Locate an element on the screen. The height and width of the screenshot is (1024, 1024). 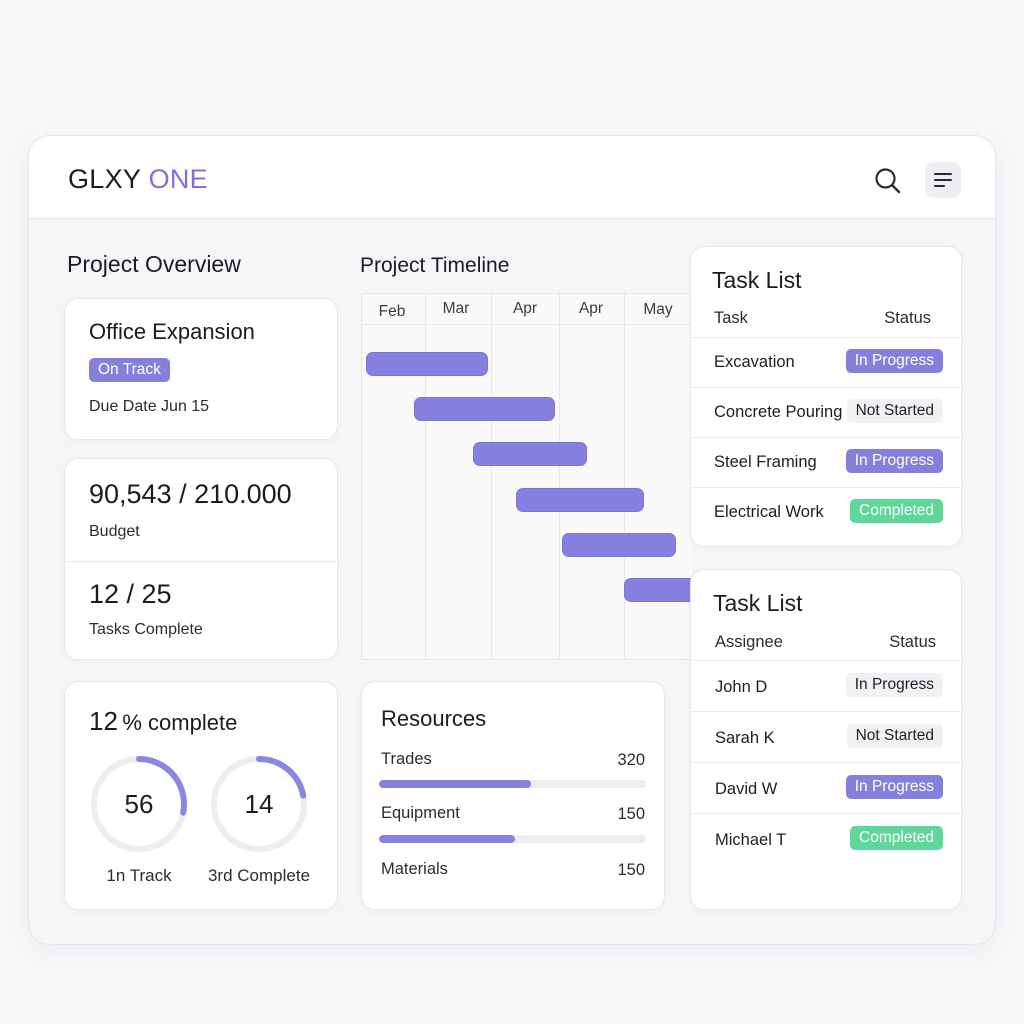
tasks-complete-value: 12 / 25 is located at coordinates (130, 594).